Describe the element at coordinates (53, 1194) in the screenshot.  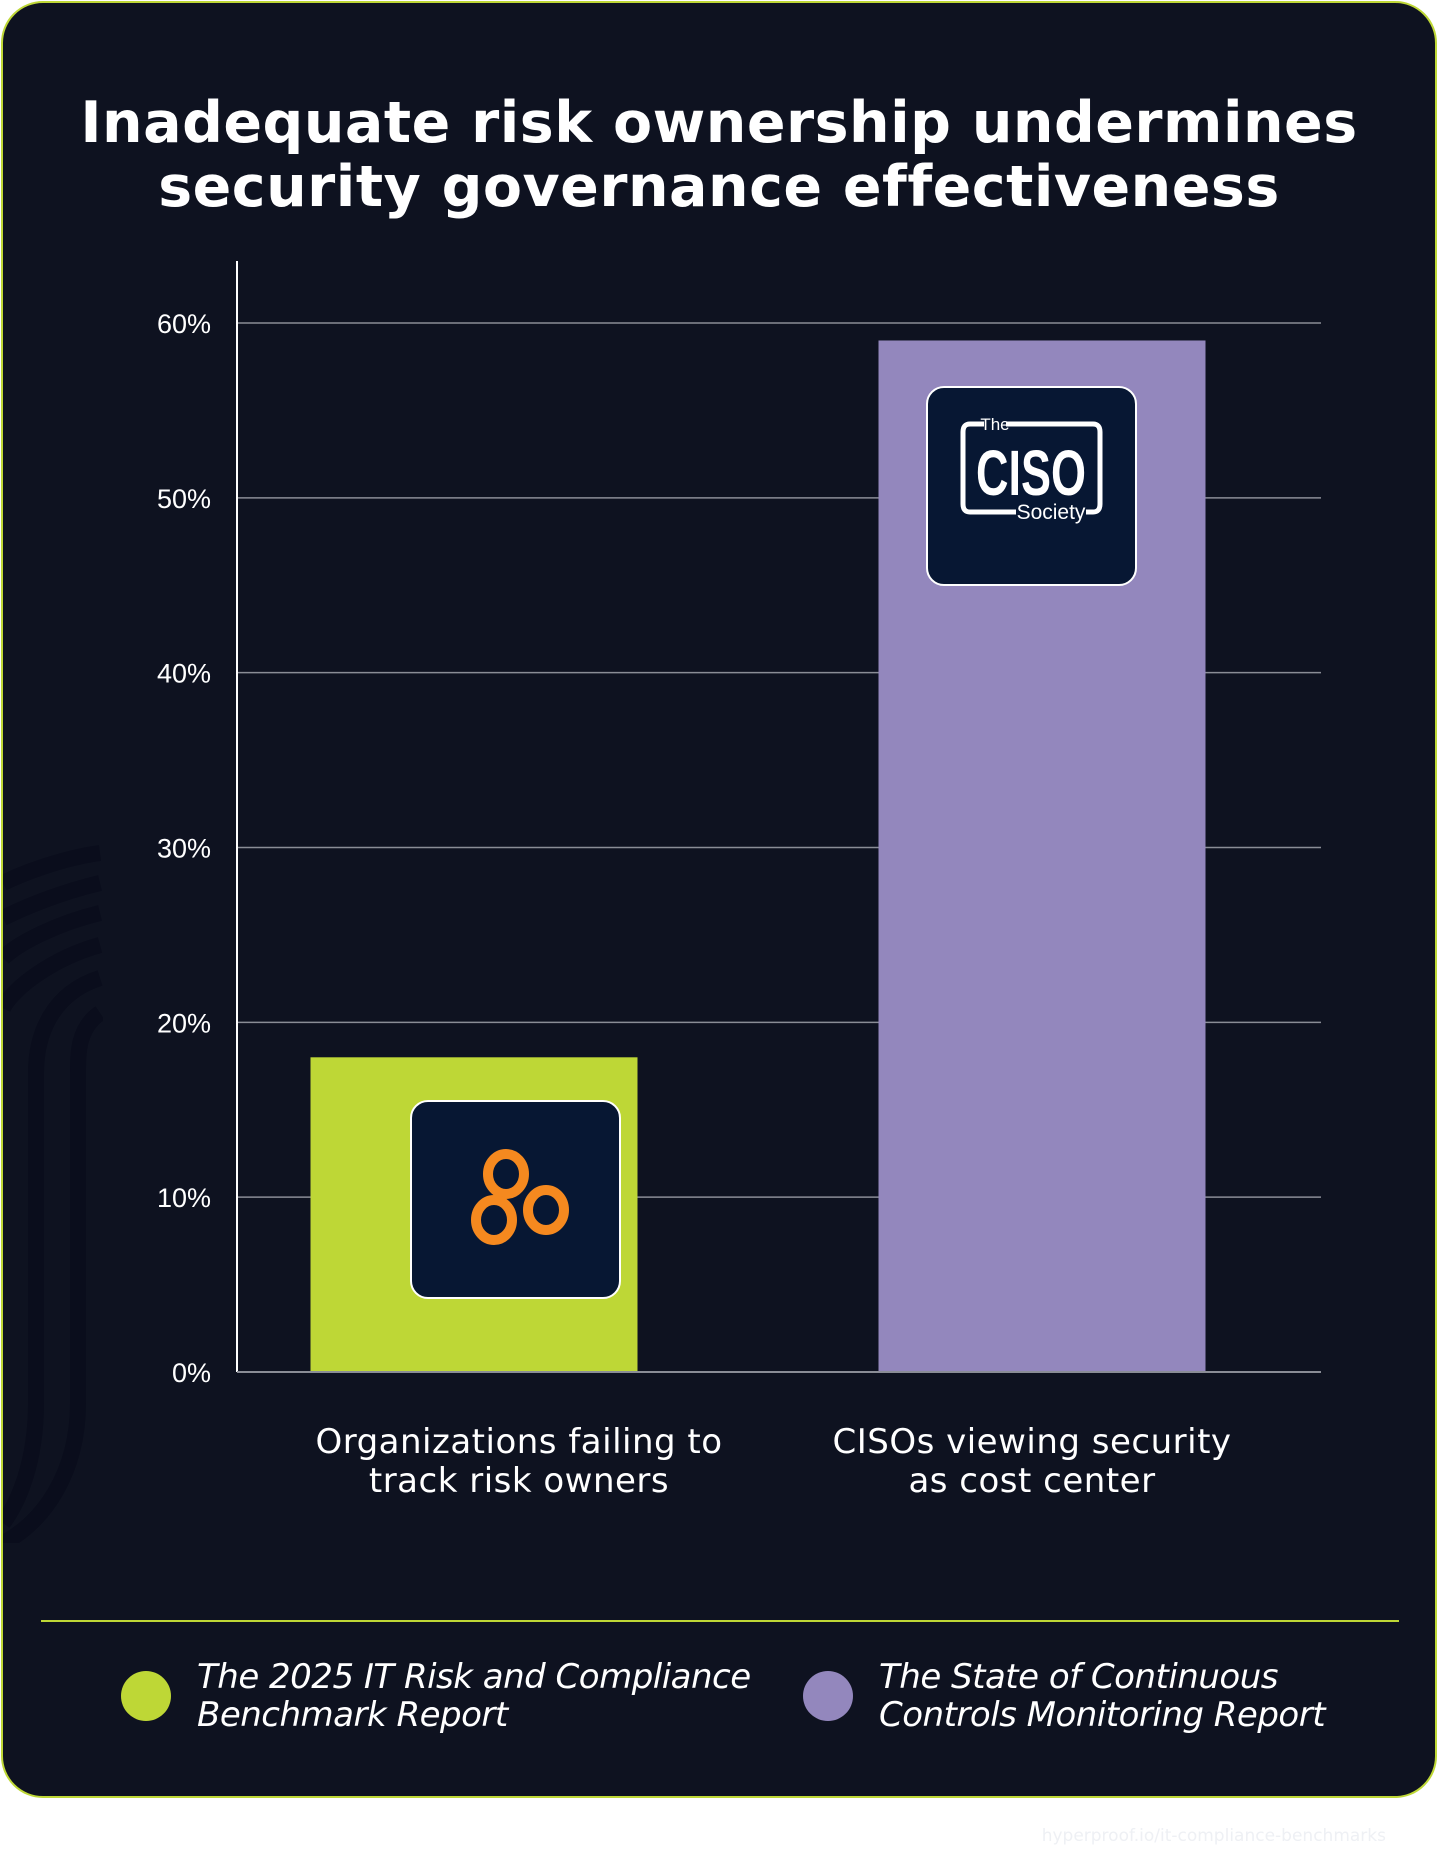
I see `decorative-arcs` at that location.